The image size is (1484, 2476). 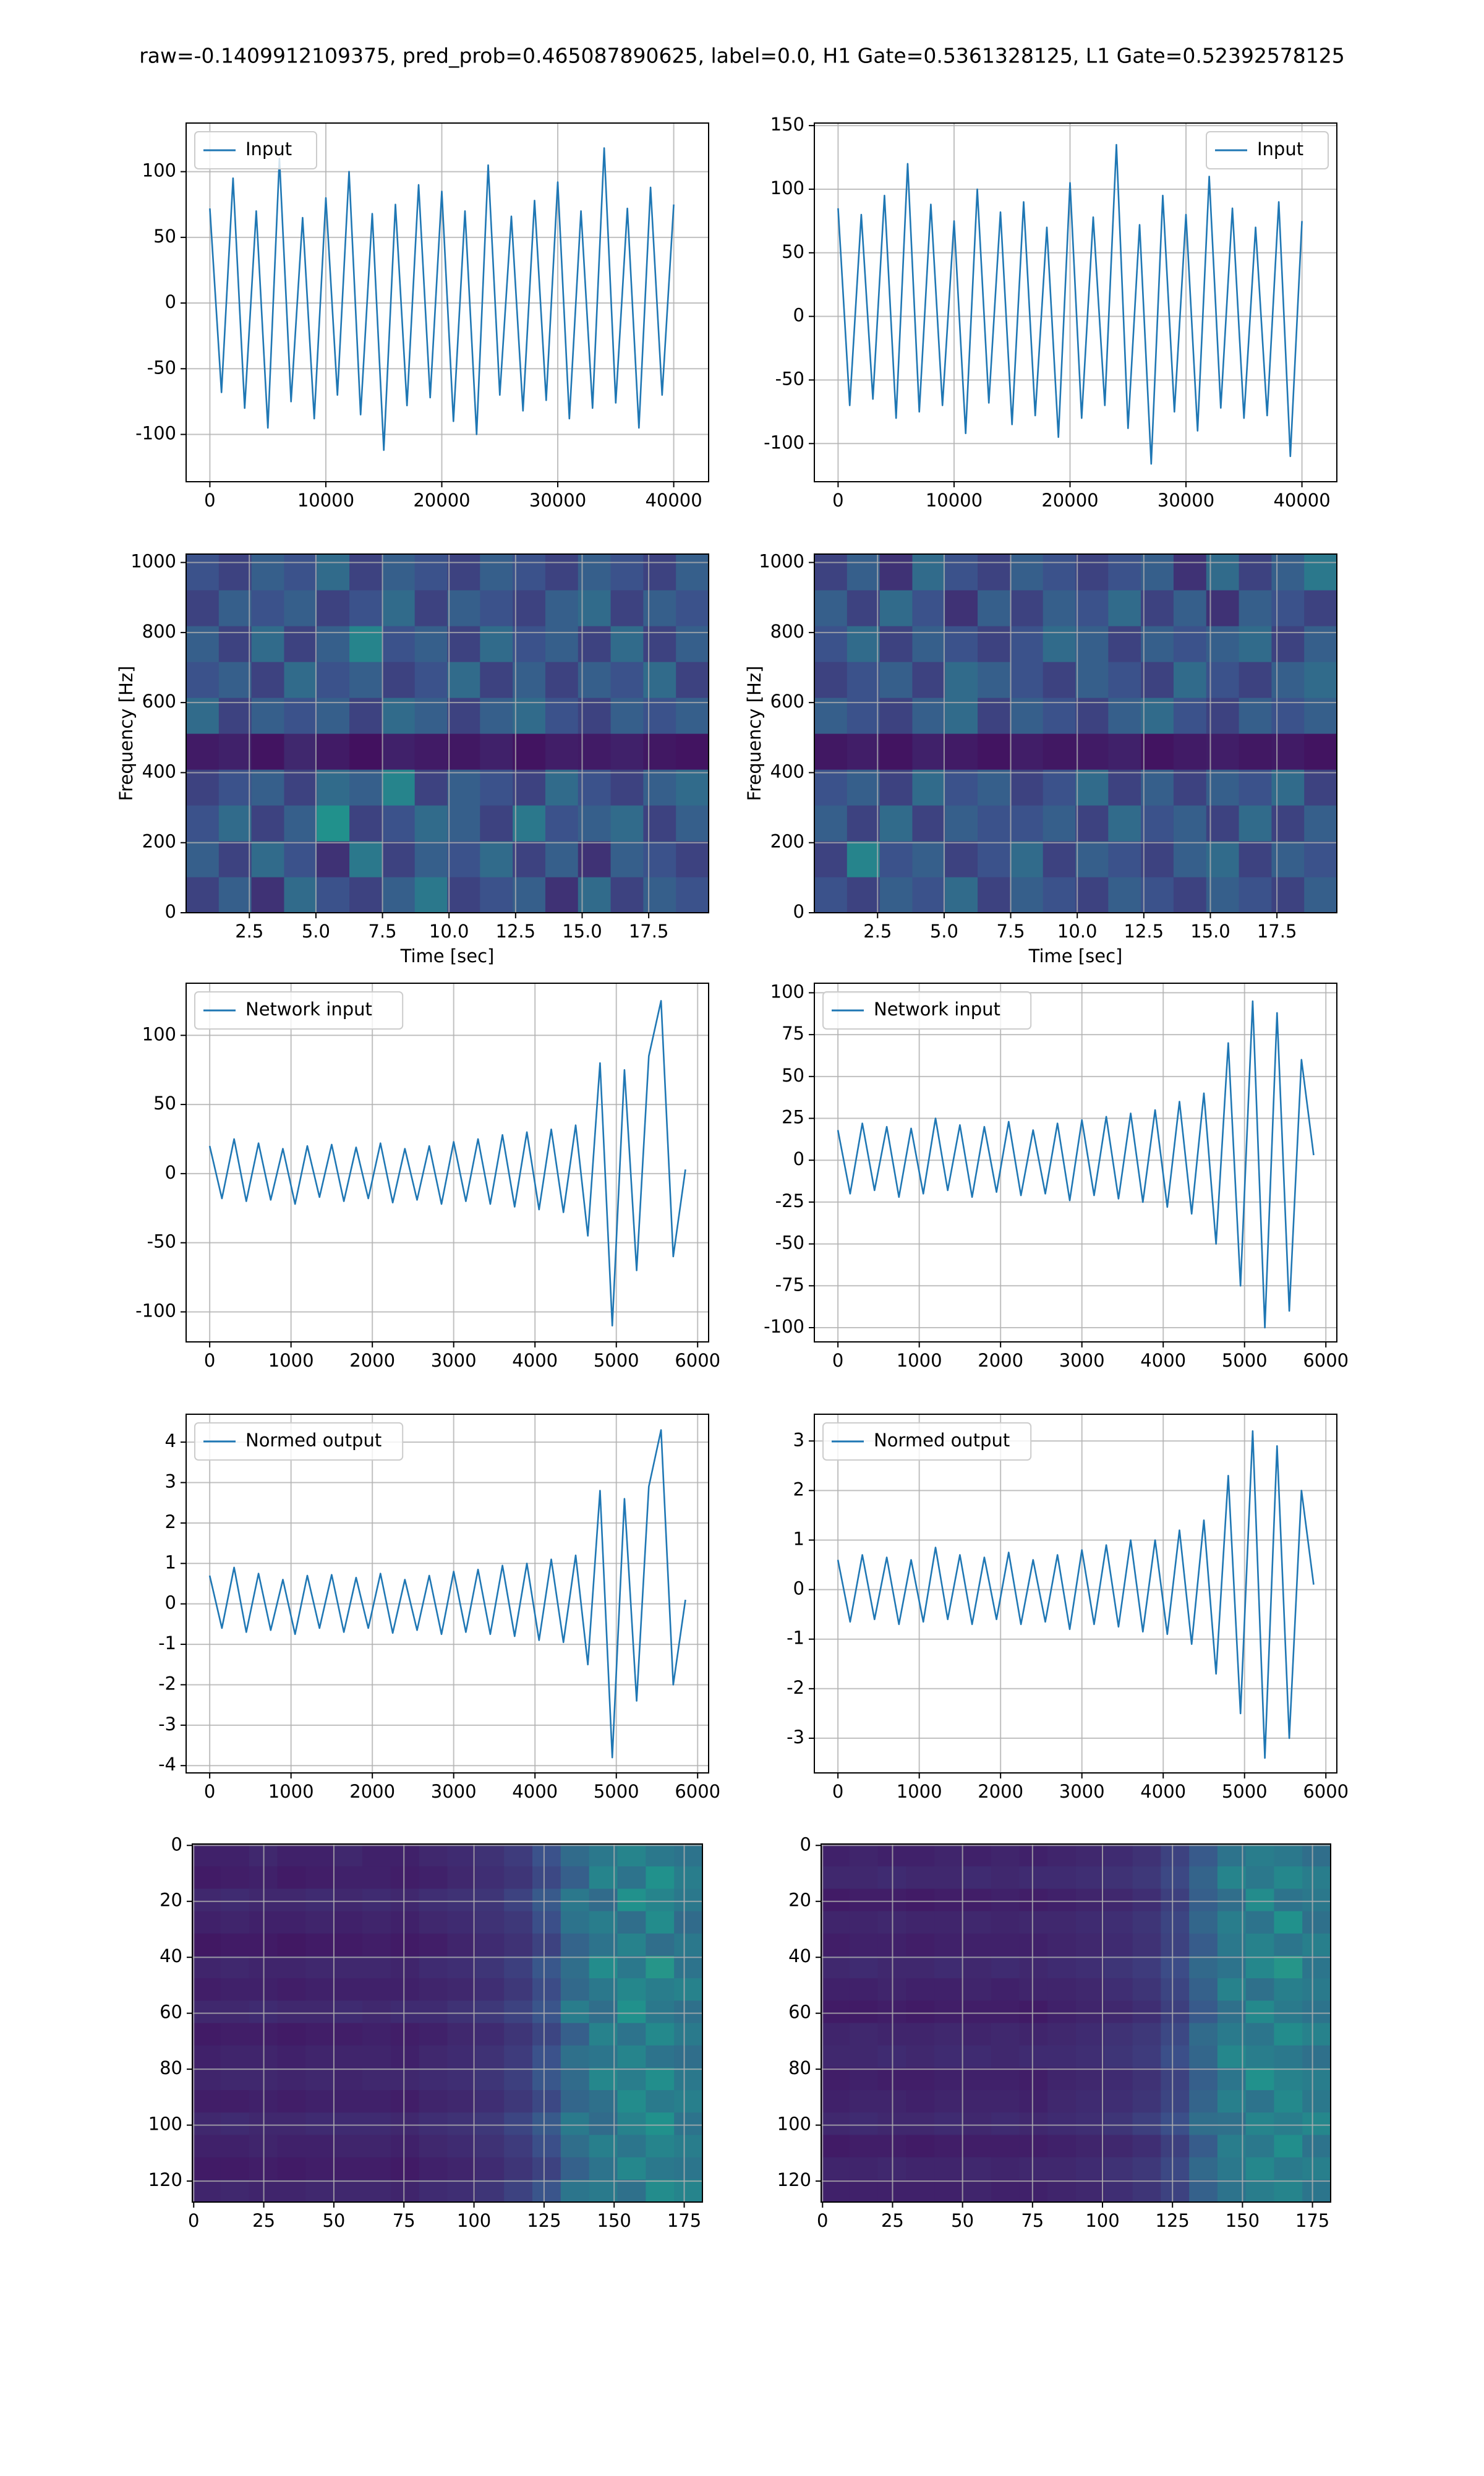 I want to click on x-tick-label: 4000, so click(x=1163, y=1792).